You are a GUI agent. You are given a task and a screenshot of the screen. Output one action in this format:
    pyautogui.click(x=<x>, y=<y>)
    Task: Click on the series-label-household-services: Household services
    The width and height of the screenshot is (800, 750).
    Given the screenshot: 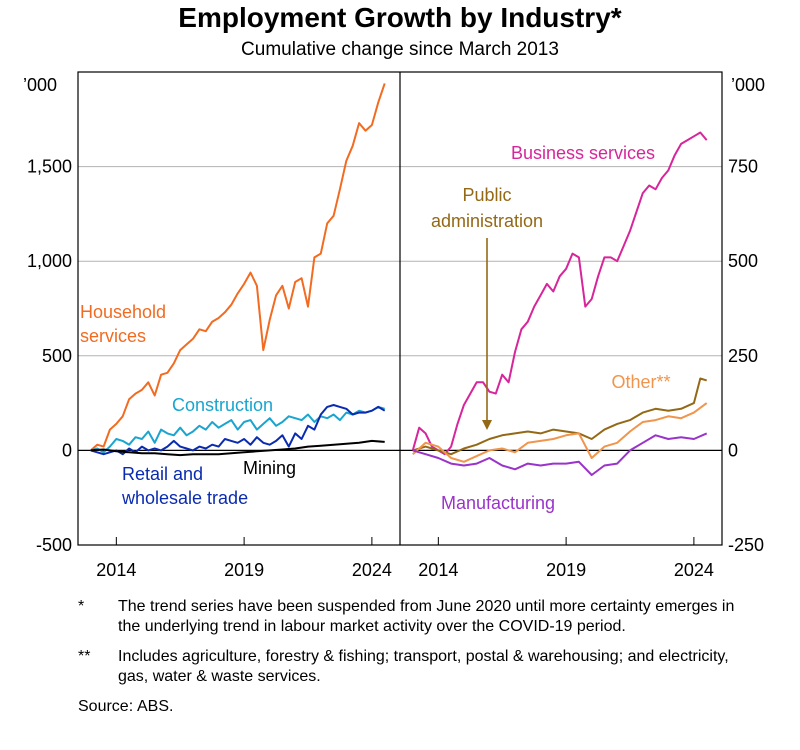 What is the action you would take?
    pyautogui.click(x=123, y=324)
    